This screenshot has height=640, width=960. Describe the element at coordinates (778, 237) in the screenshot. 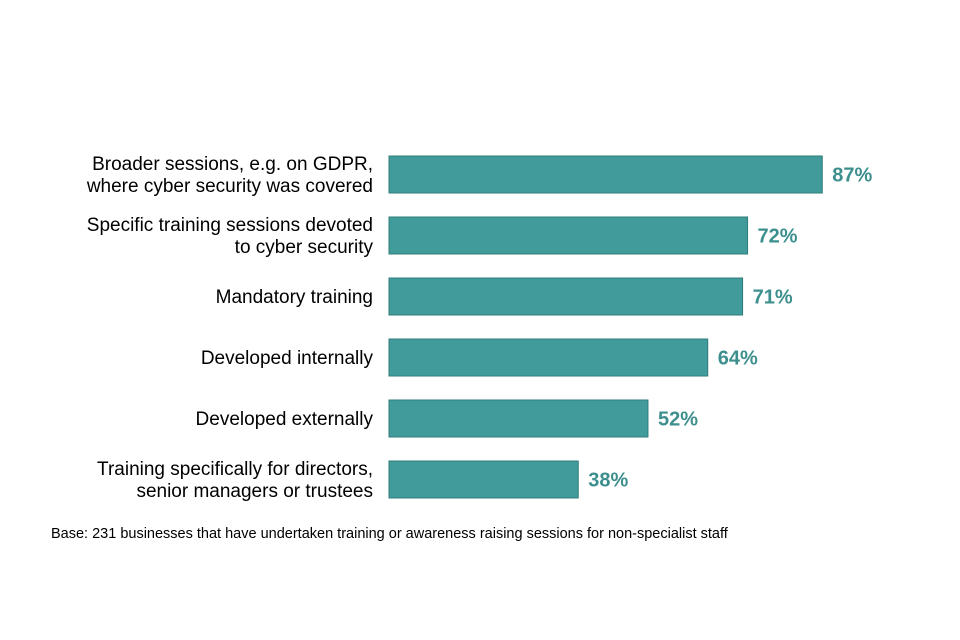

I see `value-label-1: 72%` at that location.